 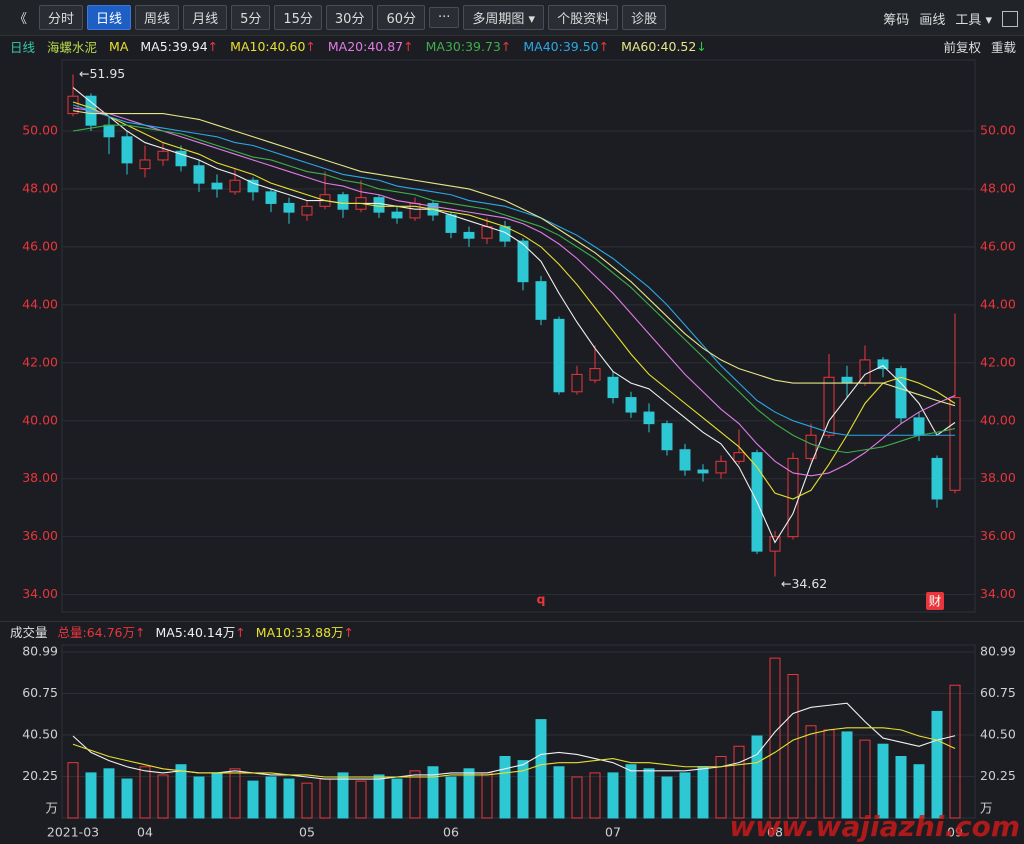 I want to click on period-button: 个股资料, so click(x=583, y=17).